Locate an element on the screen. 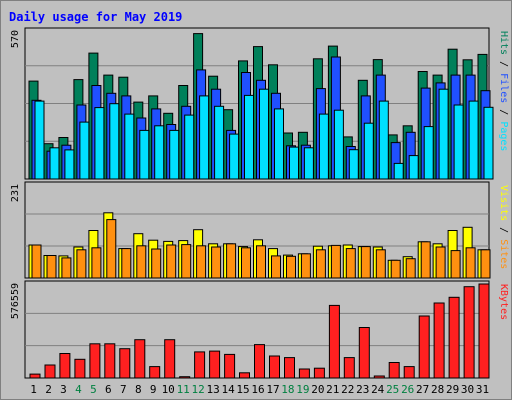  legend-middle: Visits / Sites is located at coordinates (503, 227).